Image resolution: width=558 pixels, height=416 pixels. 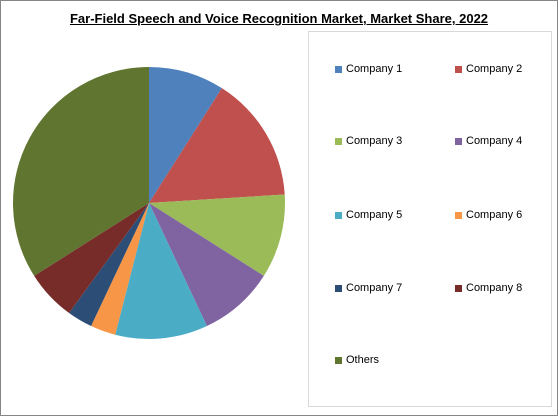 What do you see at coordinates (494, 215) in the screenshot?
I see `legend-label: Company 6` at bounding box center [494, 215].